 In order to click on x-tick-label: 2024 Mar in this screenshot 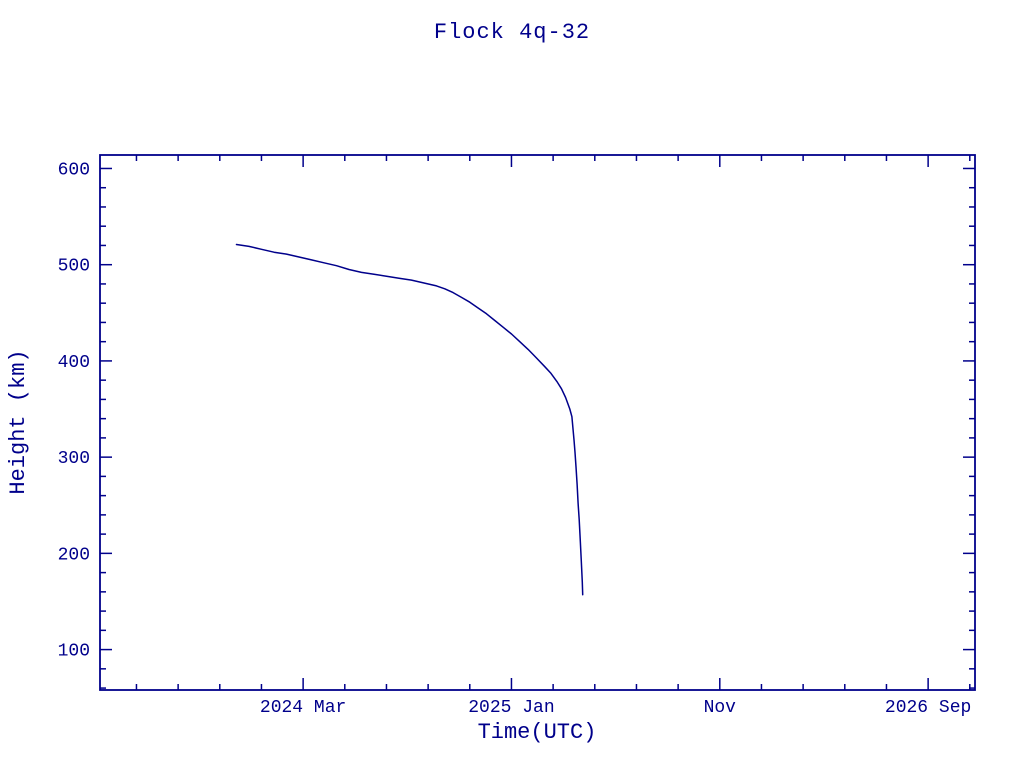, I will do `click(303, 708)`.